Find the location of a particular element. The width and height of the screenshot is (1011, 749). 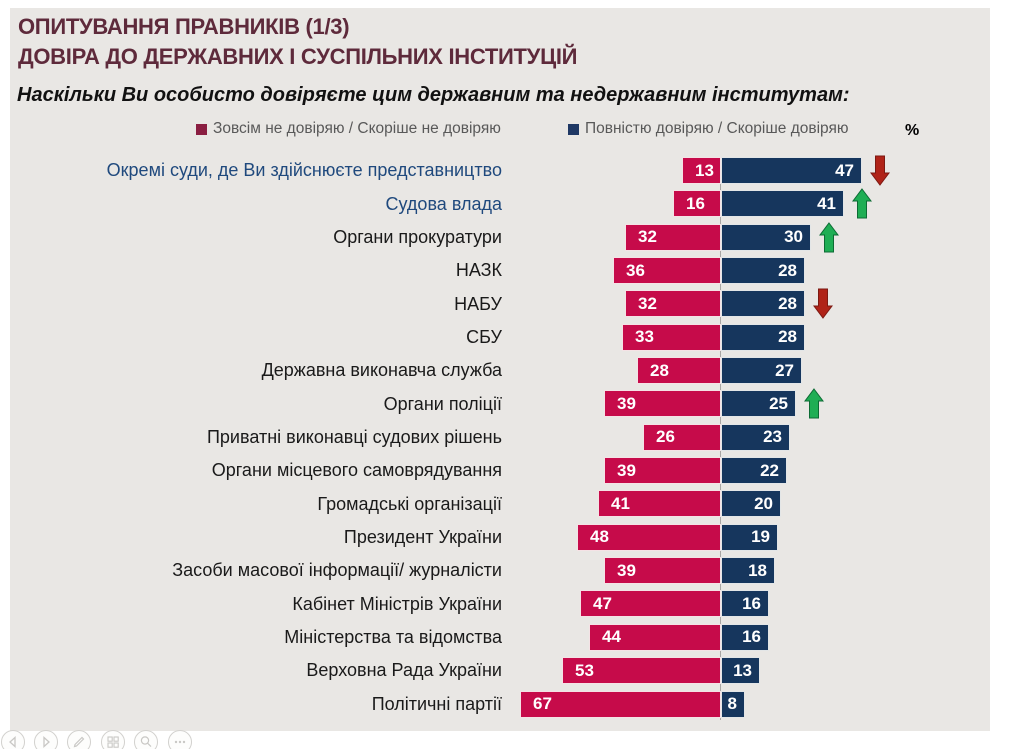

distrust-value: 53 is located at coordinates (584, 670).